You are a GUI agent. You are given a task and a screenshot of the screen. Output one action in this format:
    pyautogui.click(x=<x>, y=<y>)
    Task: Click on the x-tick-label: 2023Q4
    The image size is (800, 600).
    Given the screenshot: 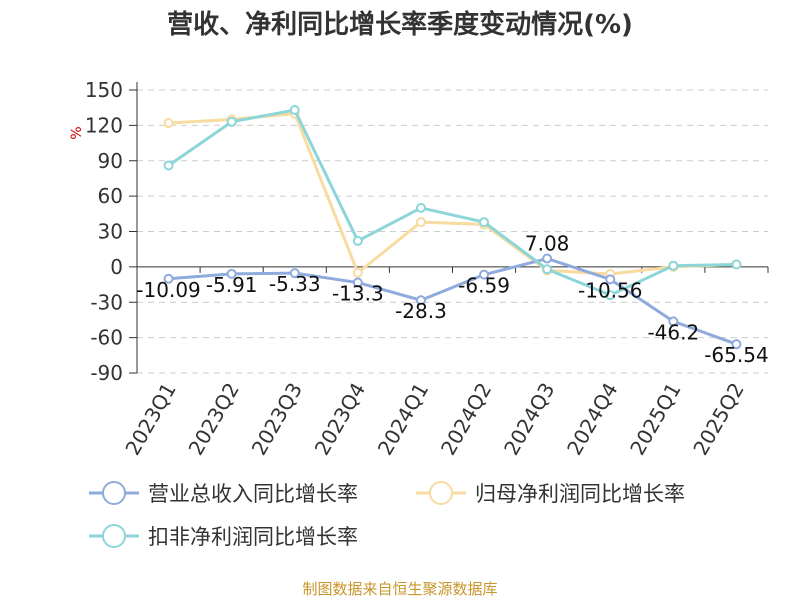 What is the action you would take?
    pyautogui.click(x=340, y=419)
    